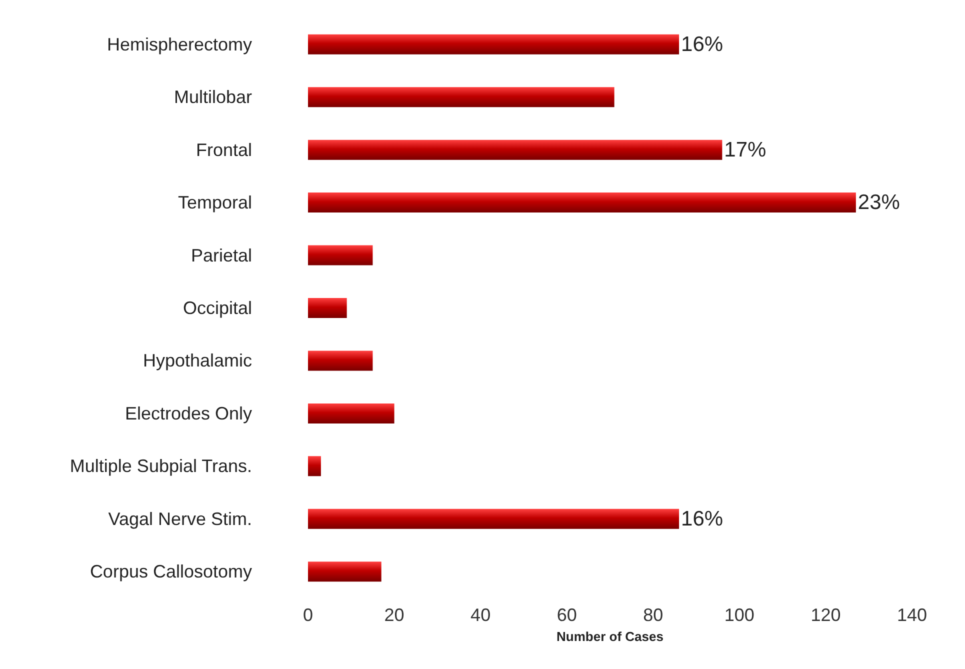 Image resolution: width=965 pixels, height=669 pixels. Describe the element at coordinates (215, 202) in the screenshot. I see `y-tick-label: Temporal` at that location.